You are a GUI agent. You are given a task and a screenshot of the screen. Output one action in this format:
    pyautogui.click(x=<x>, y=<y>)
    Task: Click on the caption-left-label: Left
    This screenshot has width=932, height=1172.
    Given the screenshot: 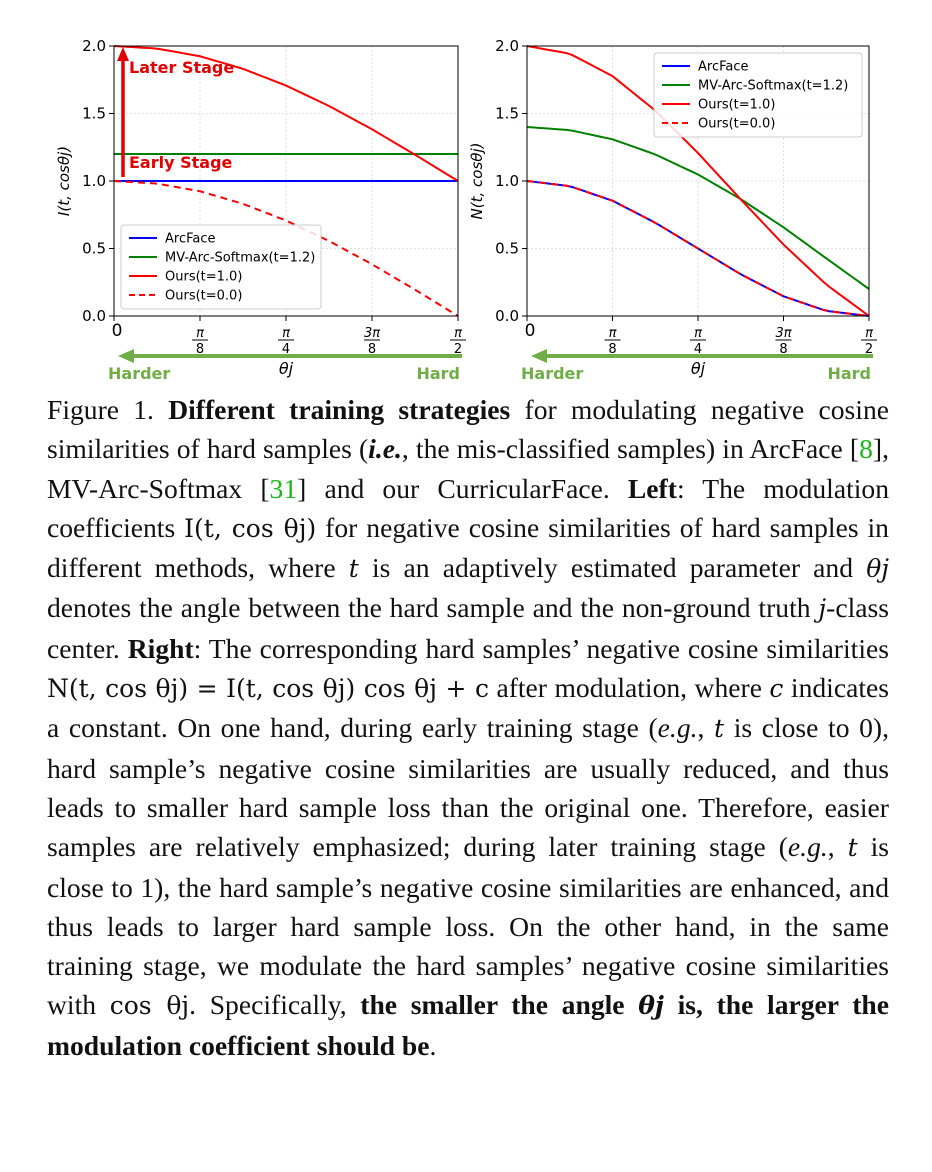 What is the action you would take?
    pyautogui.click(x=652, y=488)
    